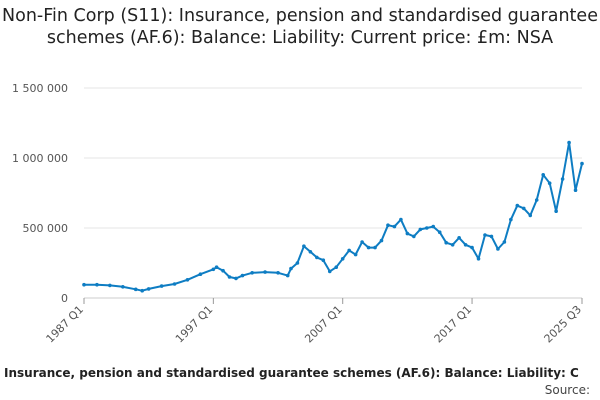 The width and height of the screenshot is (600, 400). Describe the element at coordinates (194, 324) in the screenshot. I see `x-tick-label: 1997 Q1` at that location.